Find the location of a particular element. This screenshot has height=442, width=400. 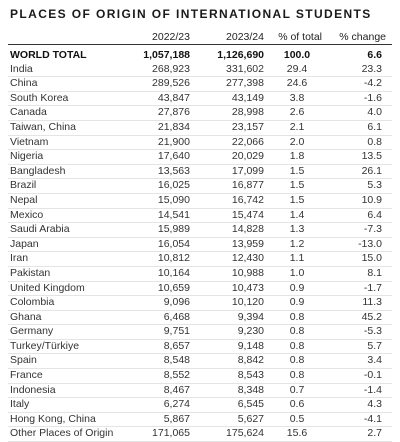

country-cell: India is located at coordinates (65, 70).